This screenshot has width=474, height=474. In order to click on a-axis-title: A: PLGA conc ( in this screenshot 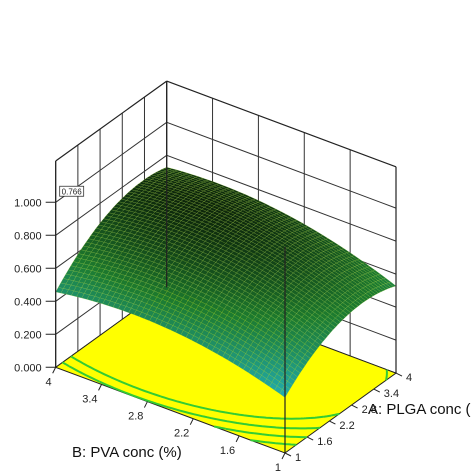, I will do `click(419, 409)`.